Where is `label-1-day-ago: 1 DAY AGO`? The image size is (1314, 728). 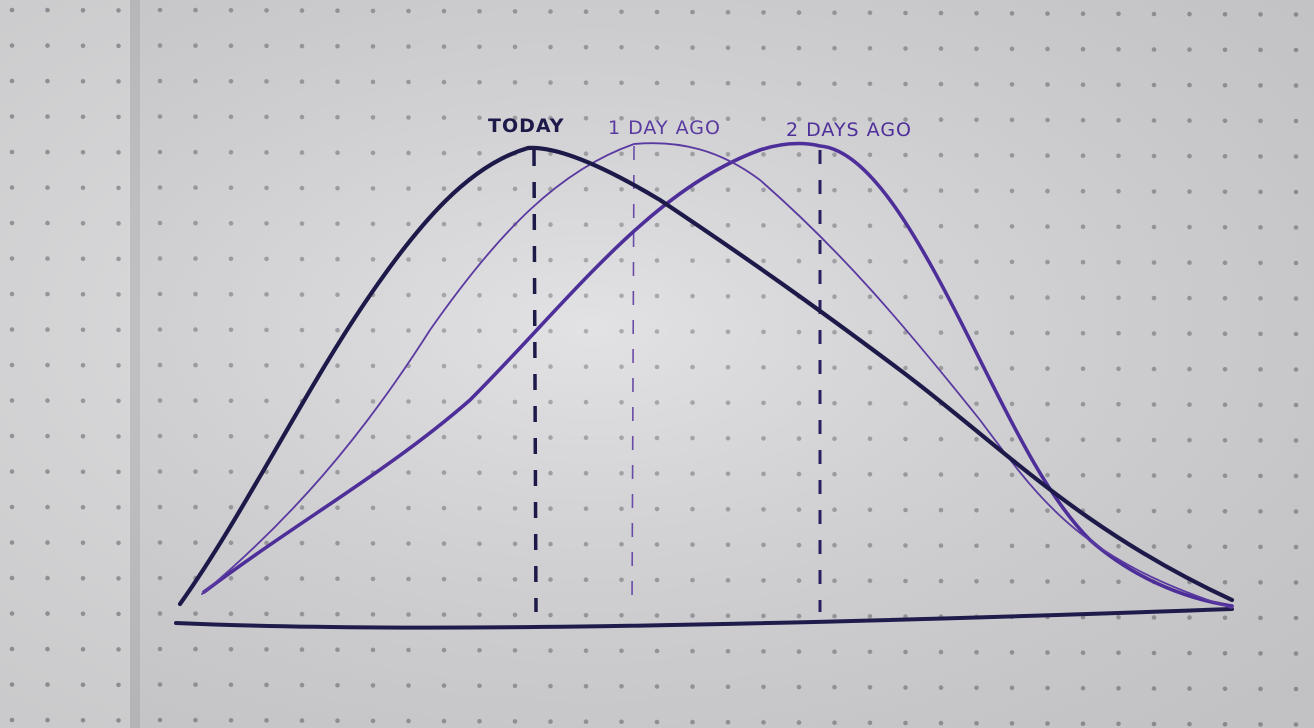
label-1-day-ago: 1 DAY AGO is located at coordinates (664, 128).